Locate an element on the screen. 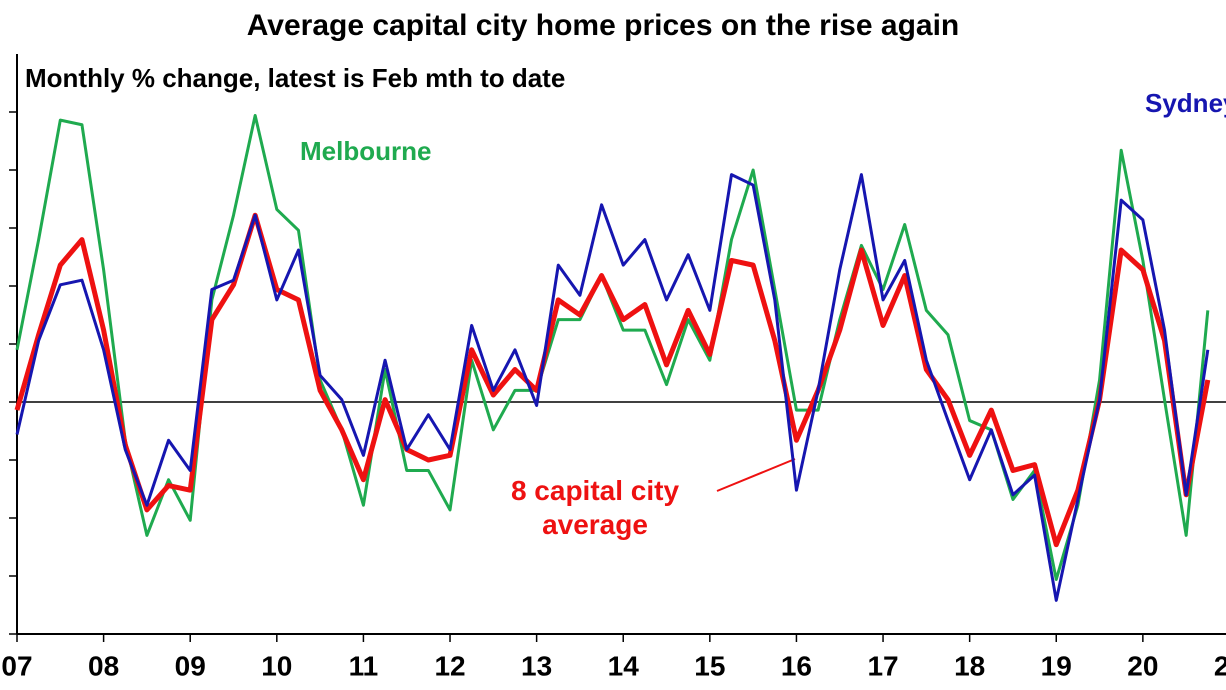  x-tick-label: 21 is located at coordinates (1220, 665).